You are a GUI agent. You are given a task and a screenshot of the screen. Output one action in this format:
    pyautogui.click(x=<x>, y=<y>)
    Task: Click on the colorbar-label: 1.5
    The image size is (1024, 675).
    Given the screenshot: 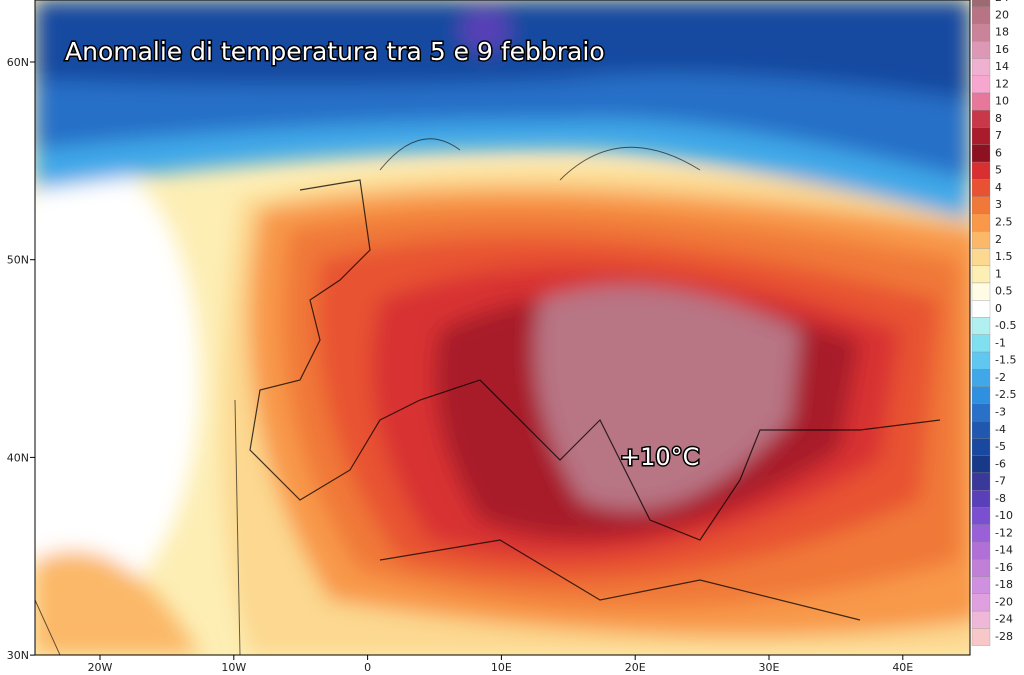 What is the action you would take?
    pyautogui.click(x=1004, y=256)
    